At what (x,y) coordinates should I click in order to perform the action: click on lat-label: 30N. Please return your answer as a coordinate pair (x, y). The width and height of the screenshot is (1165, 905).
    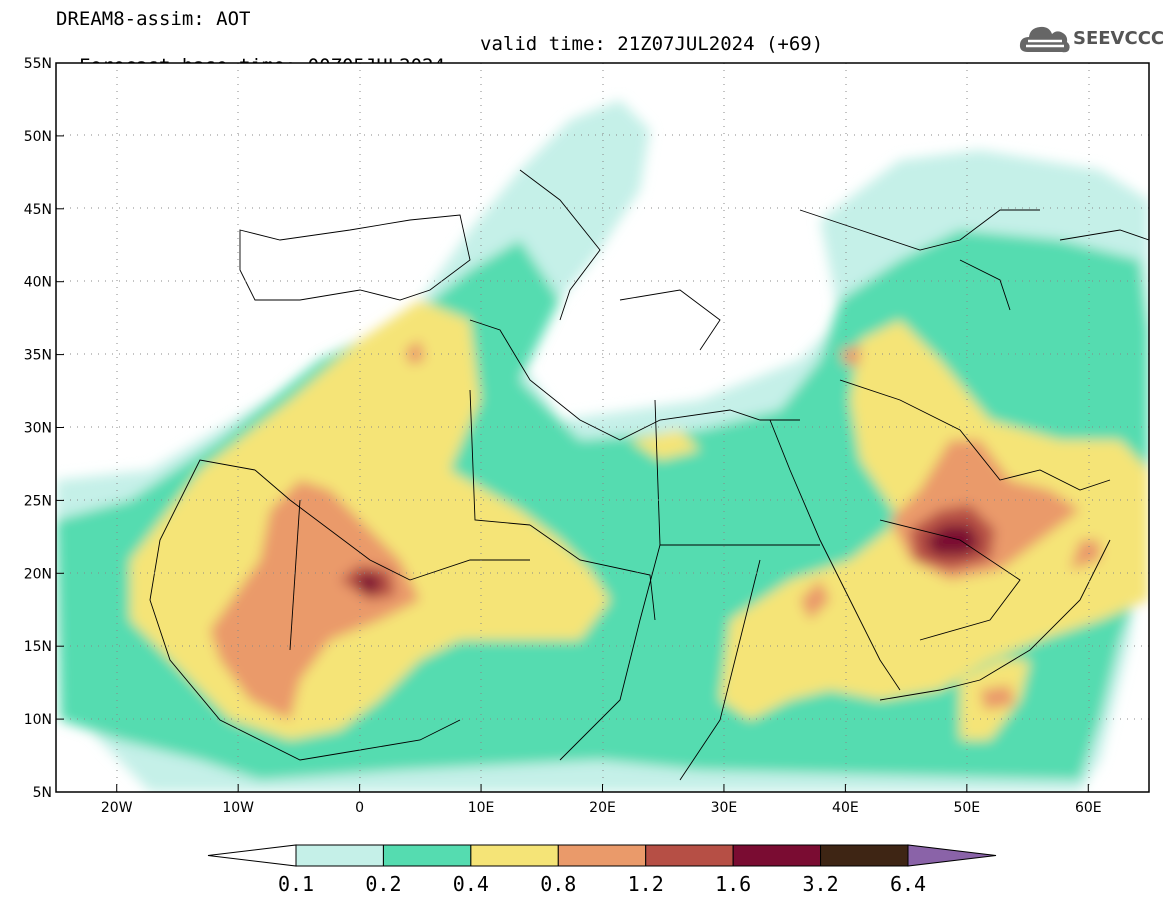
    Looking at the image, I should click on (38, 429).